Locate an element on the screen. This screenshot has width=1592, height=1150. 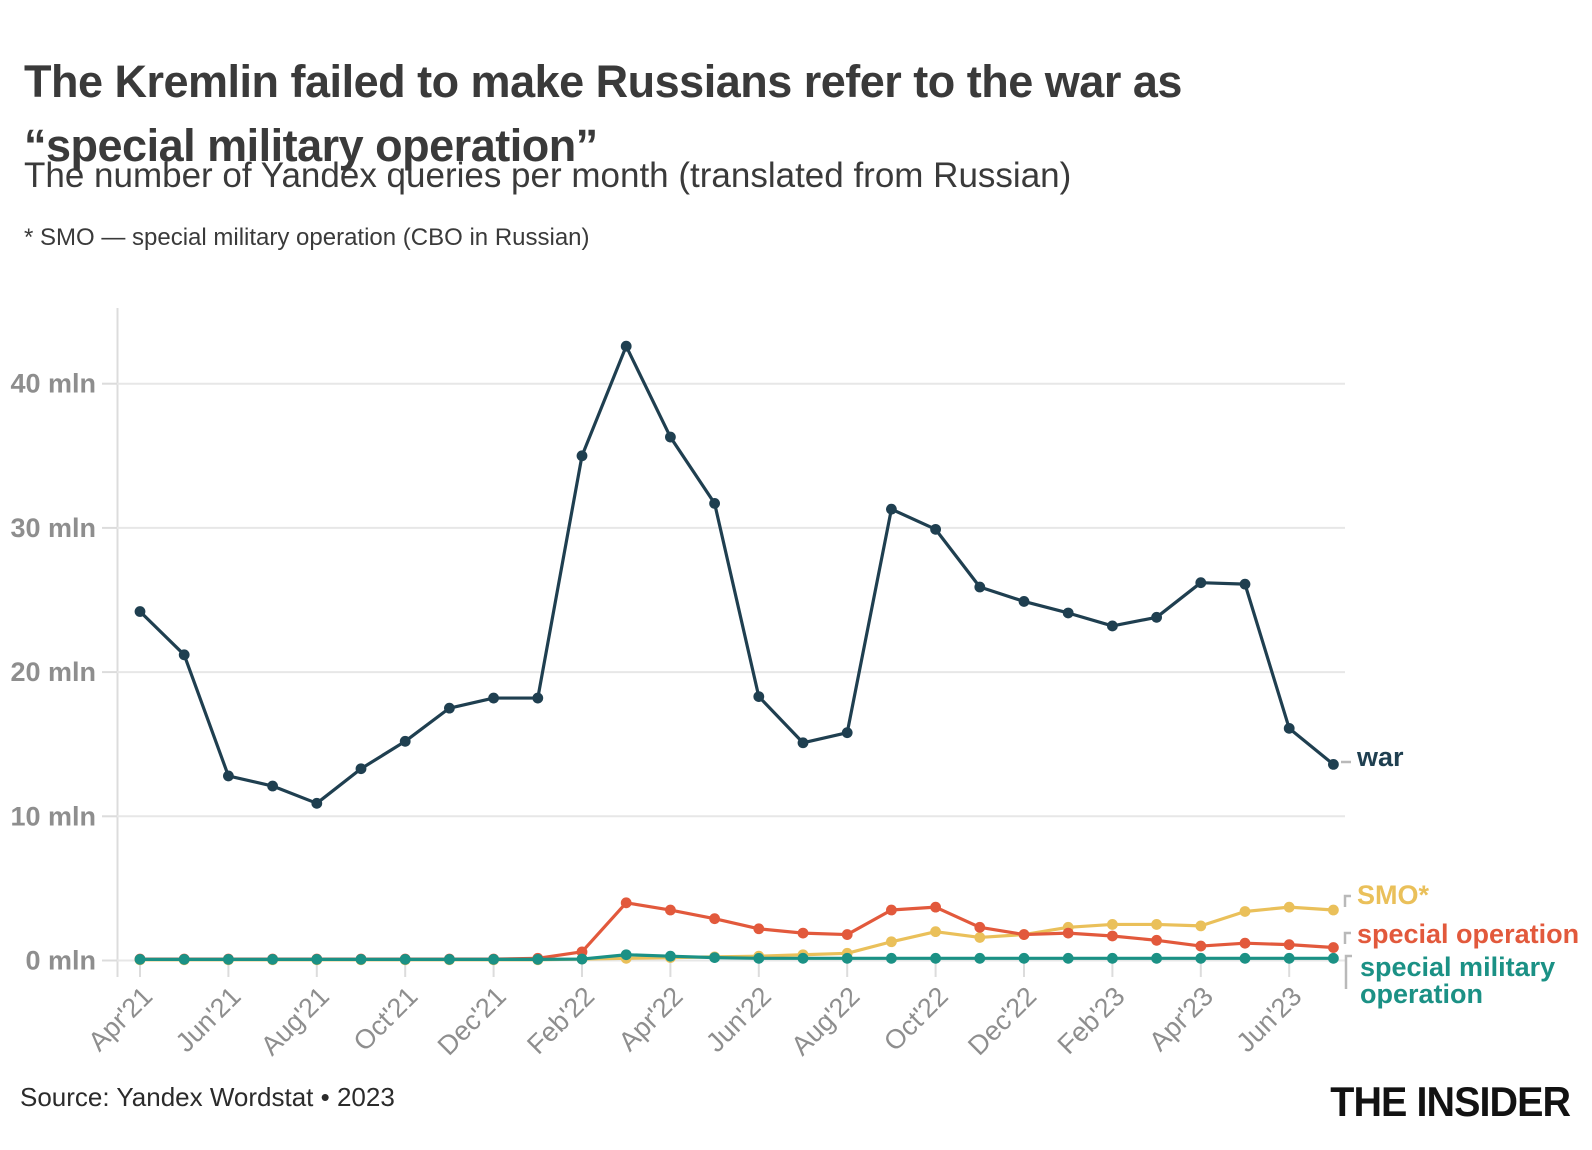
x-tick-label: Oct'22 is located at coordinates (916, 1019).